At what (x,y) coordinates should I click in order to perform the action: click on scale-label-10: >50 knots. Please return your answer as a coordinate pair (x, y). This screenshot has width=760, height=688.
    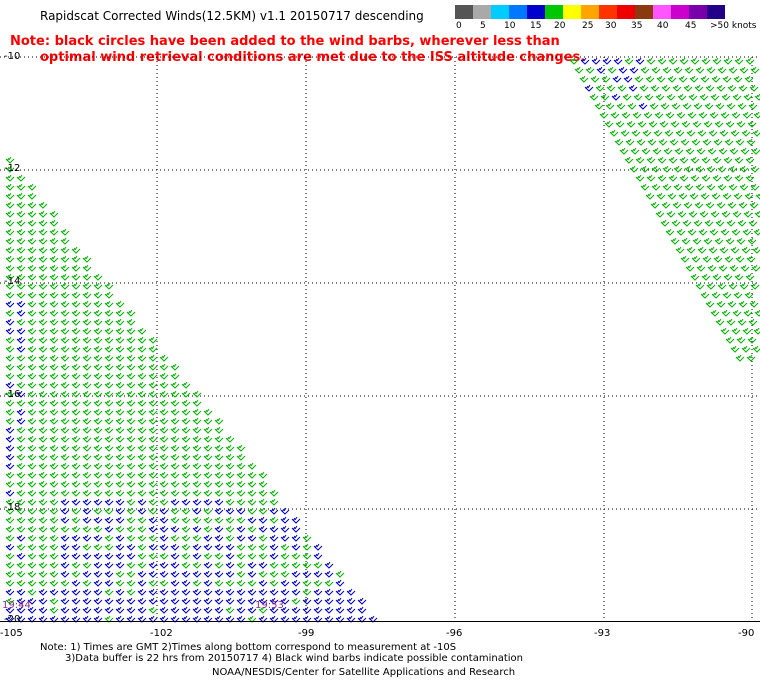
    Looking at the image, I should click on (733, 26).